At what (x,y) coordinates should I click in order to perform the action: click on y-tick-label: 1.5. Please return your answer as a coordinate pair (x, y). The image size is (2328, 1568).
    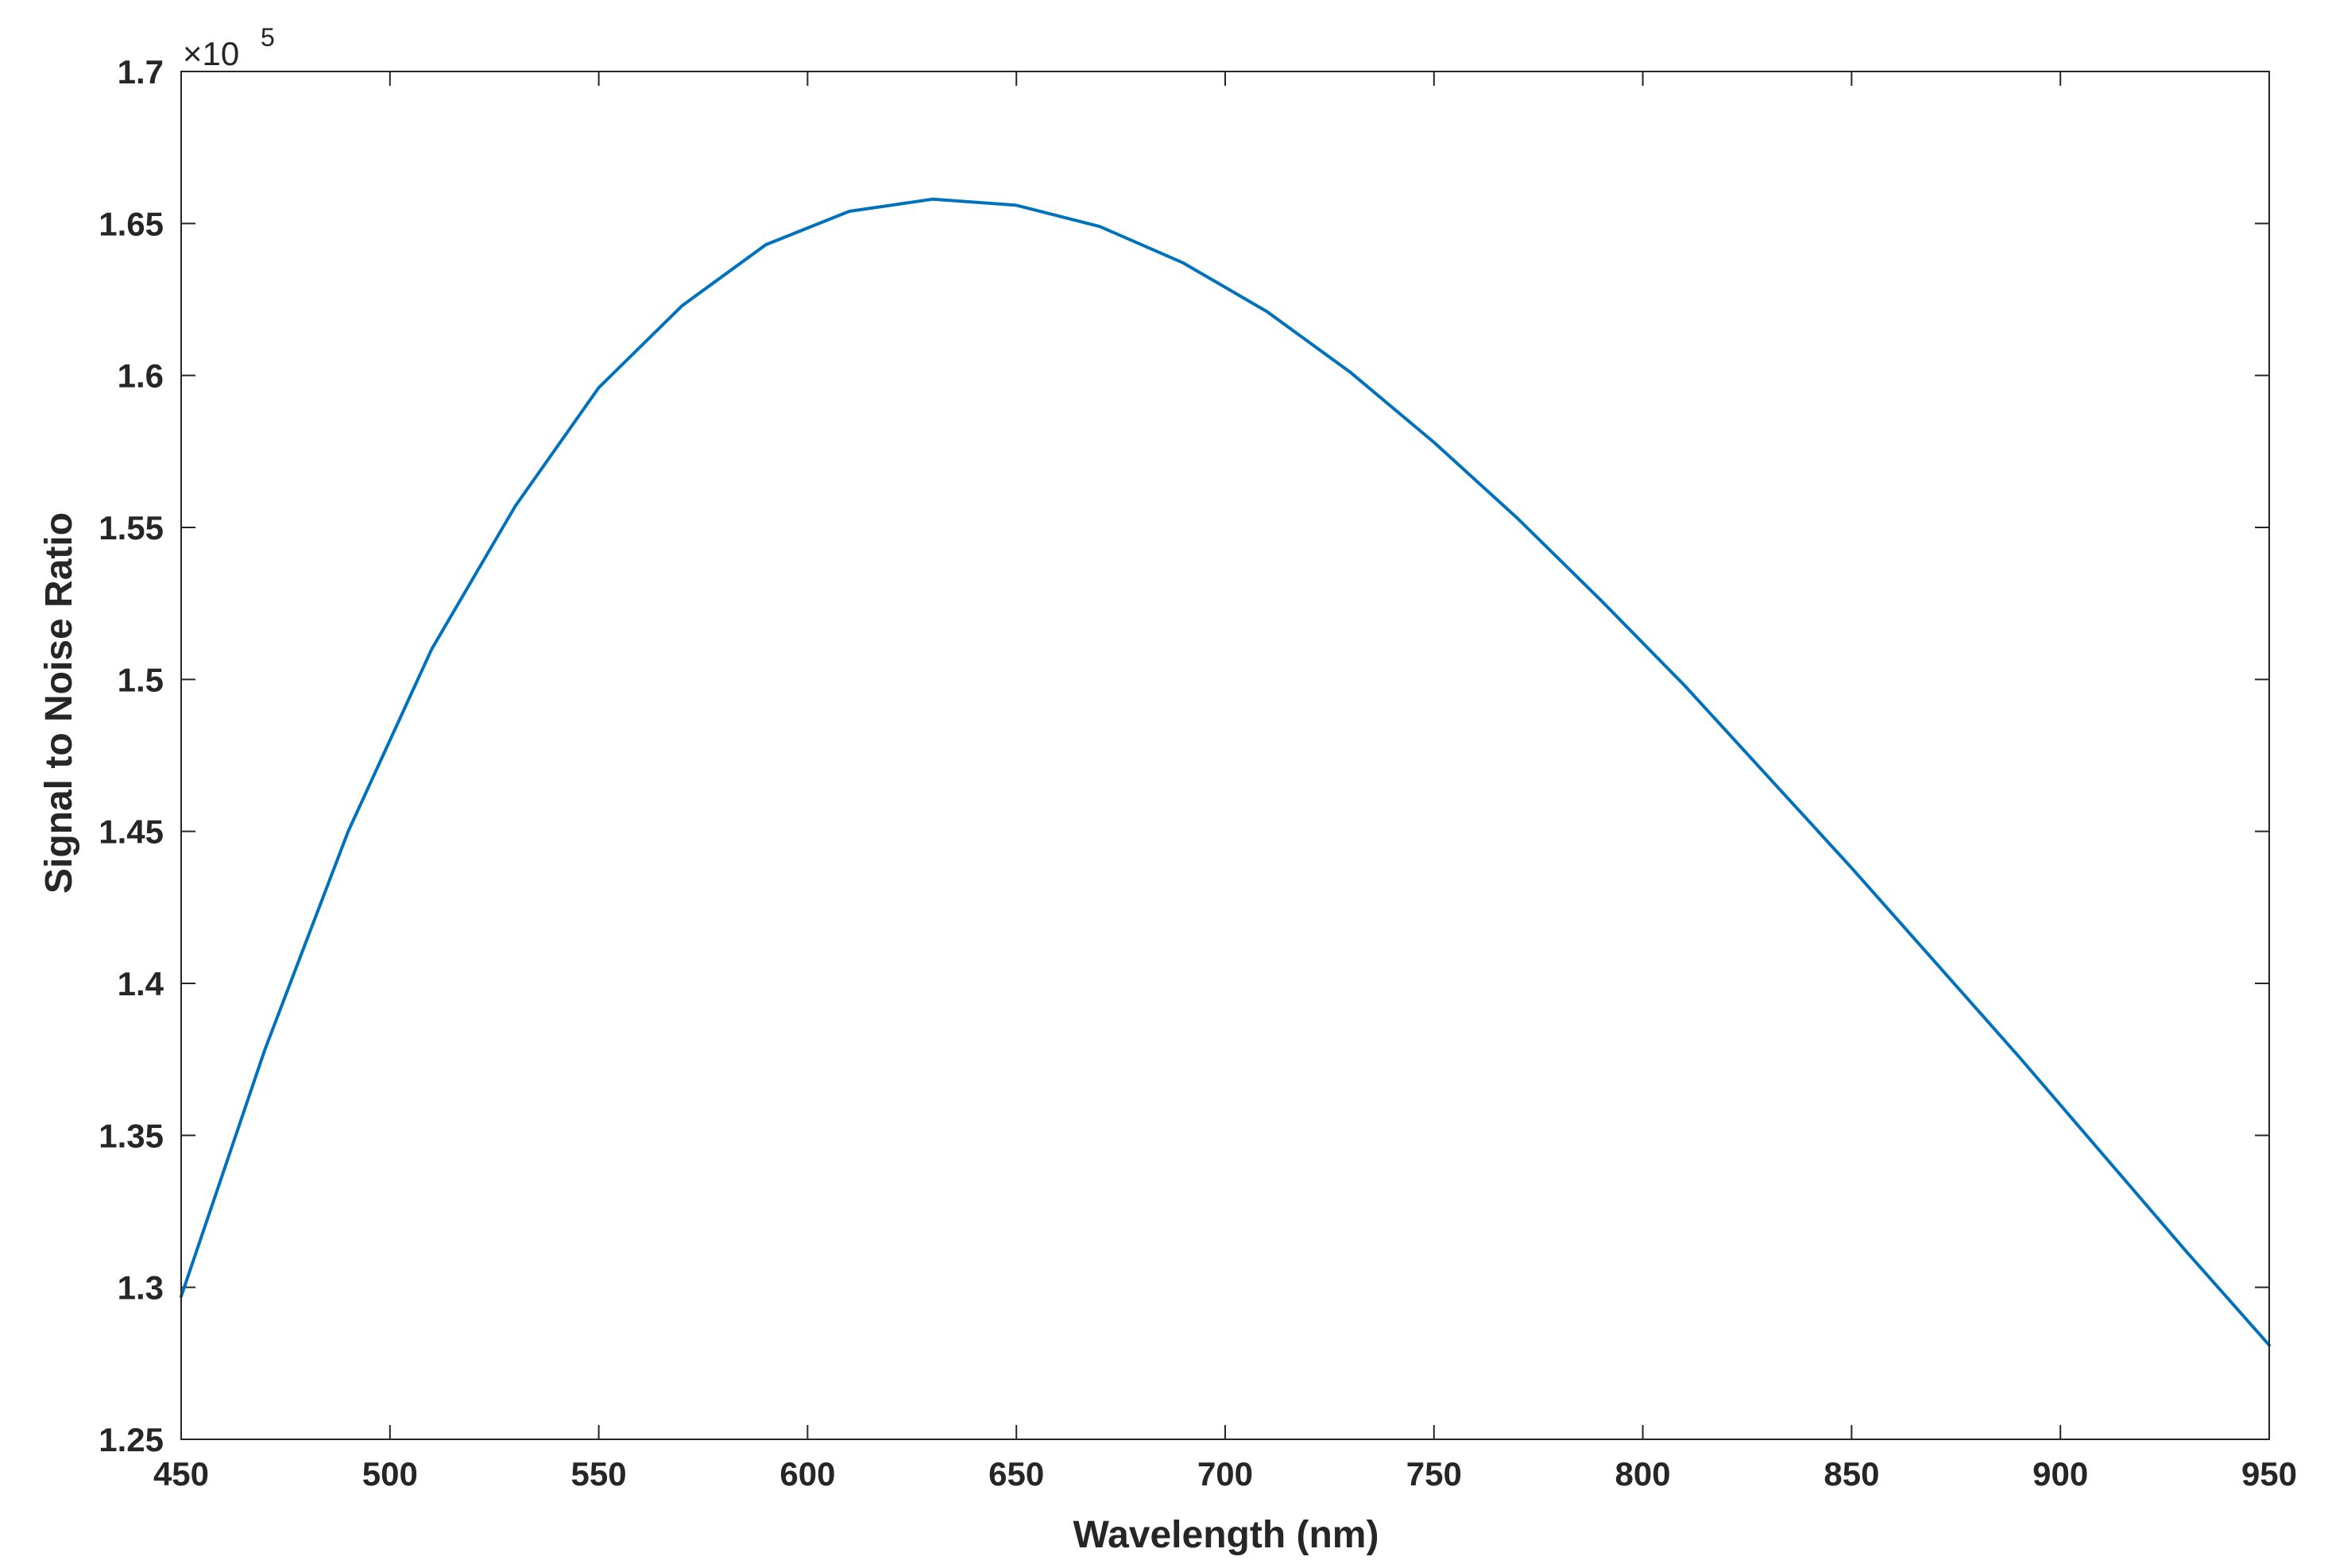
    Looking at the image, I should click on (141, 679).